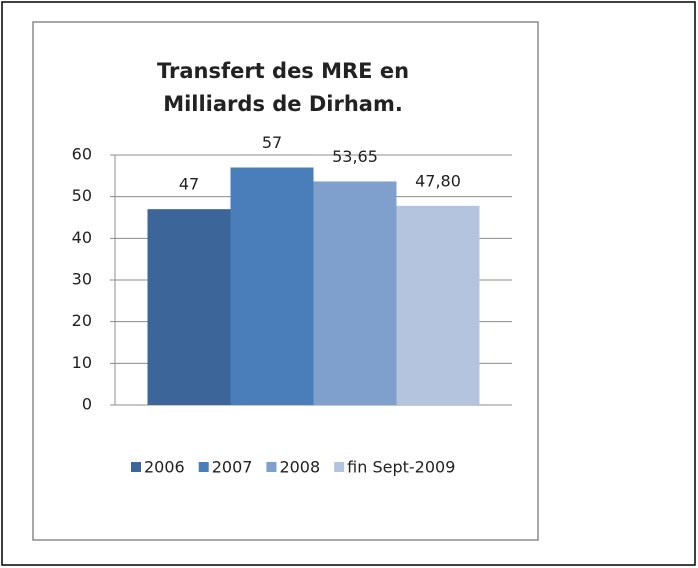 The image size is (698, 568). What do you see at coordinates (82, 237) in the screenshot?
I see `y-tick-label: 40` at bounding box center [82, 237].